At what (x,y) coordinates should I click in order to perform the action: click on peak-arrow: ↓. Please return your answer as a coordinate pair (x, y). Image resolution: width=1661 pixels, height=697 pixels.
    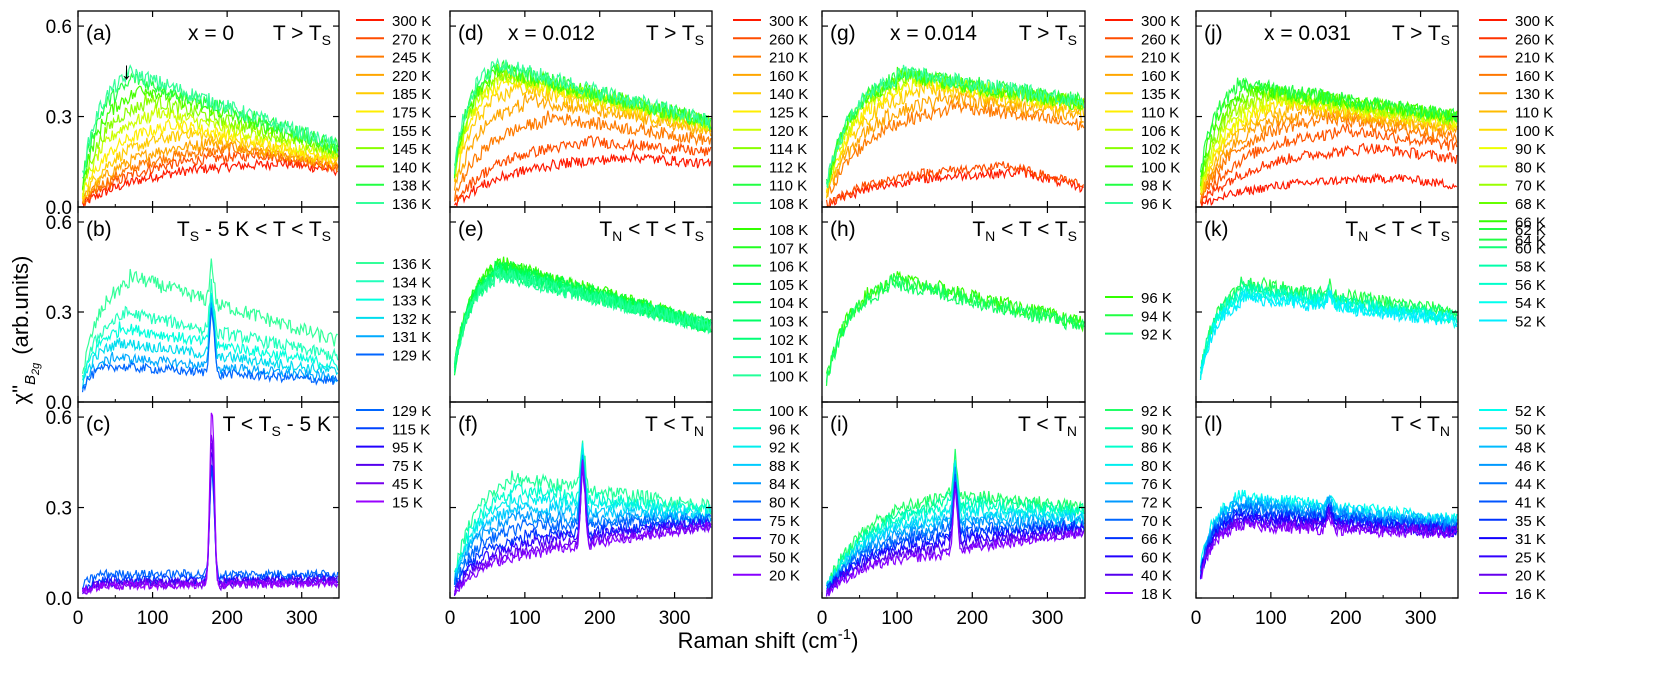
    Looking at the image, I should click on (126, 71).